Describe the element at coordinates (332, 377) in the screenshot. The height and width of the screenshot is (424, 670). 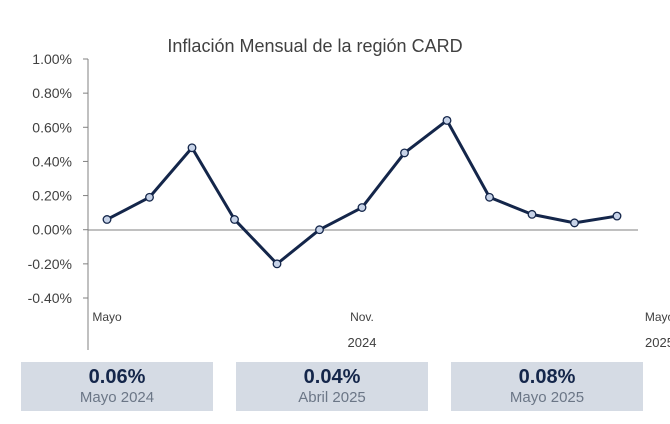
I see `summary-card-value: 0.04%` at that location.